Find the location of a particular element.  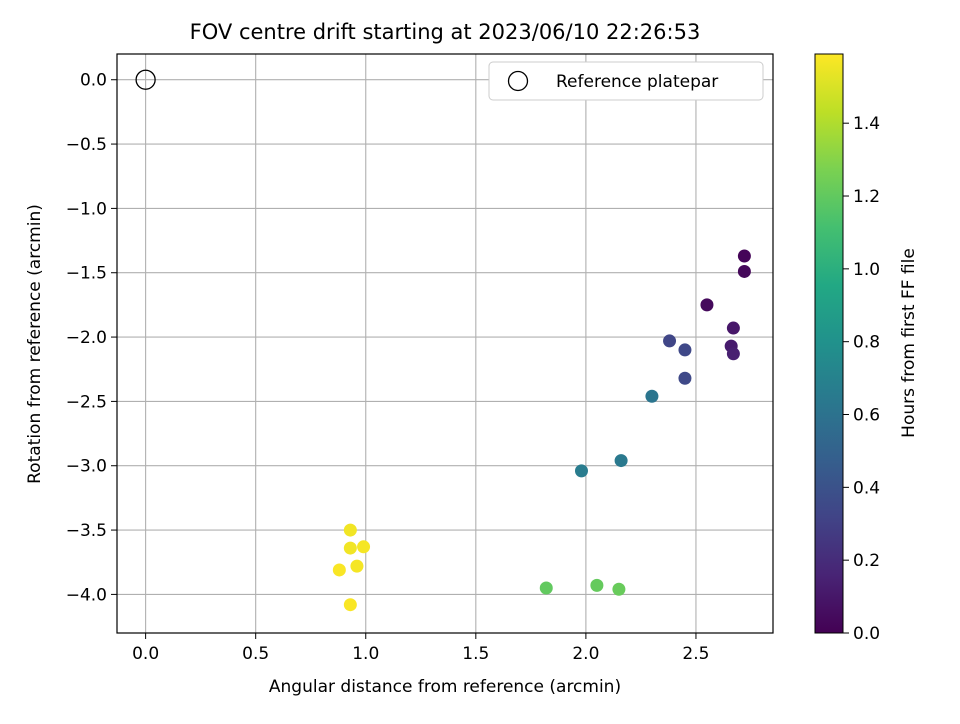

x-tick-label: 1.0 is located at coordinates (365, 654).